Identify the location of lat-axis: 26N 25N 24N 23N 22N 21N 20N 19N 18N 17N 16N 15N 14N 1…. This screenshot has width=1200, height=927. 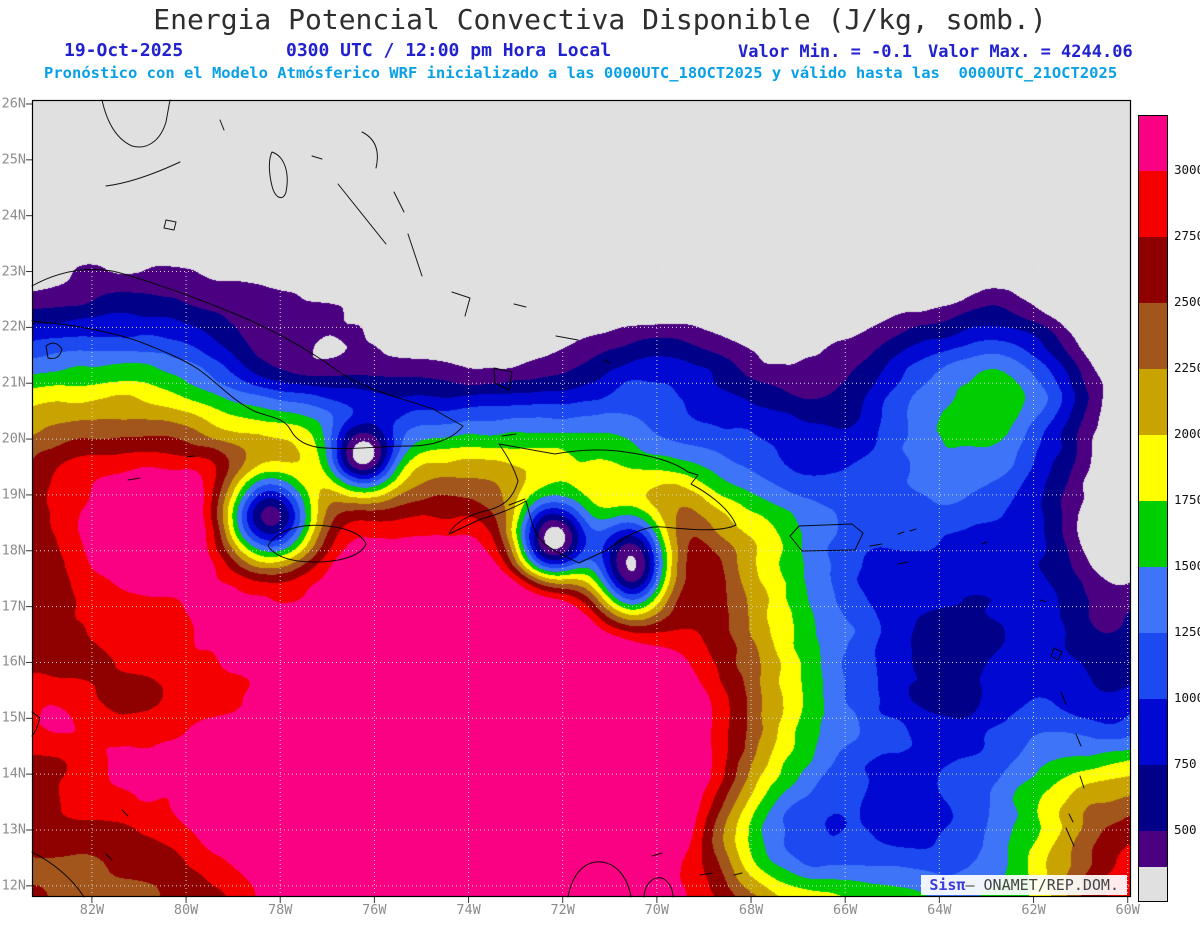
(14, 496).